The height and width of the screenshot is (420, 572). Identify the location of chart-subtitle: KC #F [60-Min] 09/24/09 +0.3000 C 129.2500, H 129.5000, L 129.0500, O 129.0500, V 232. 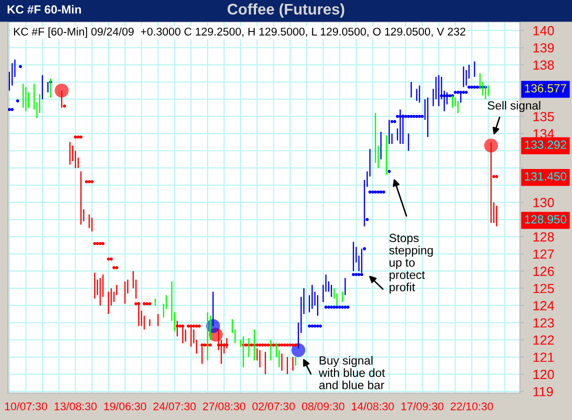
(240, 32).